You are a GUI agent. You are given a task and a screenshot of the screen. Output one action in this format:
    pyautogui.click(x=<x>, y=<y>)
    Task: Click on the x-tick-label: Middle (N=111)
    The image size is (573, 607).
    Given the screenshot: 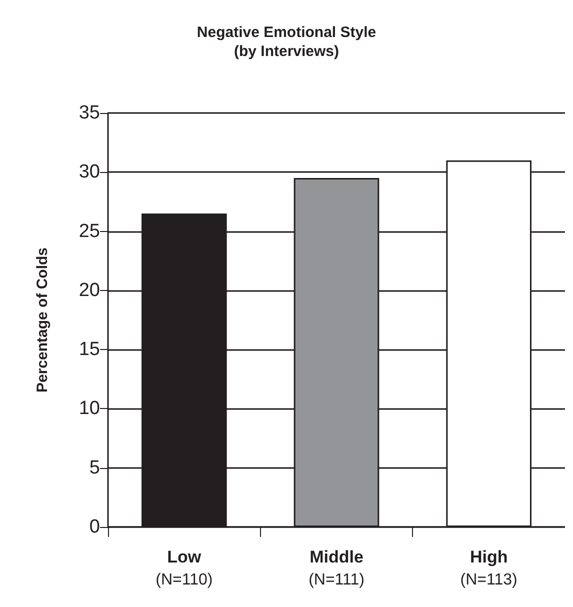 What is the action you would take?
    pyautogui.click(x=336, y=568)
    